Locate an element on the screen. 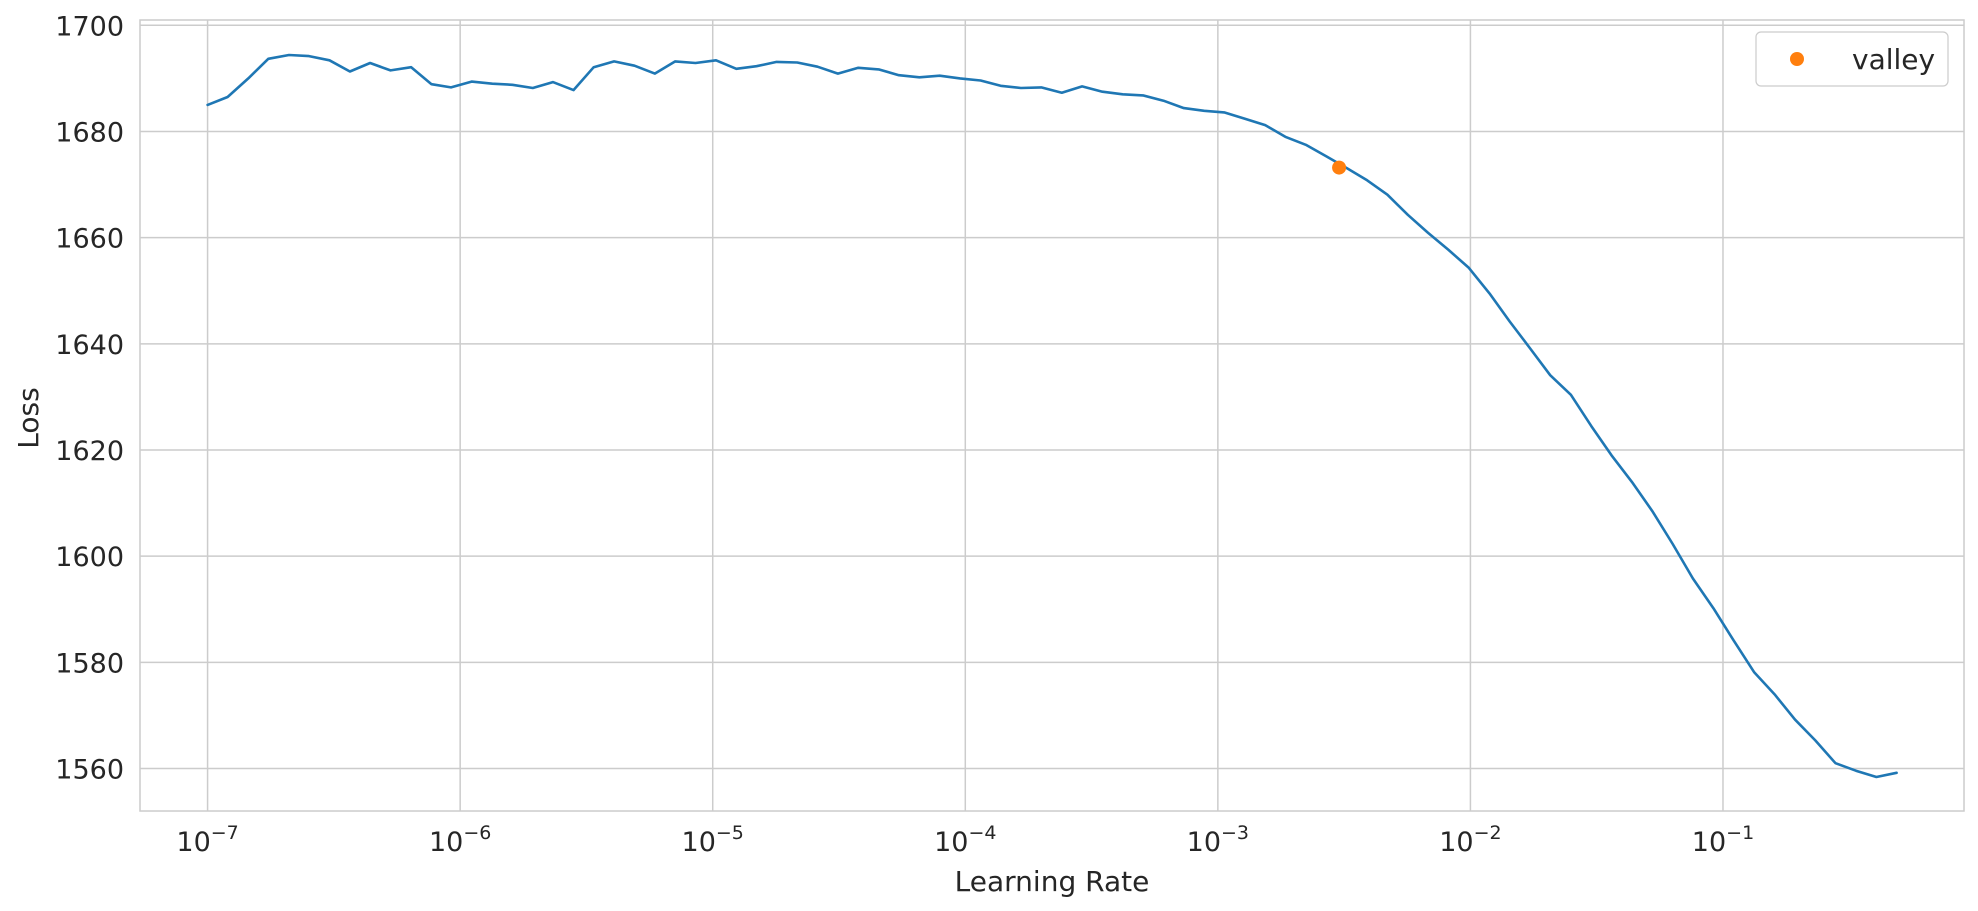 This screenshot has height=911, width=1978. x-axis-label: Learning Rate is located at coordinates (1052, 881).